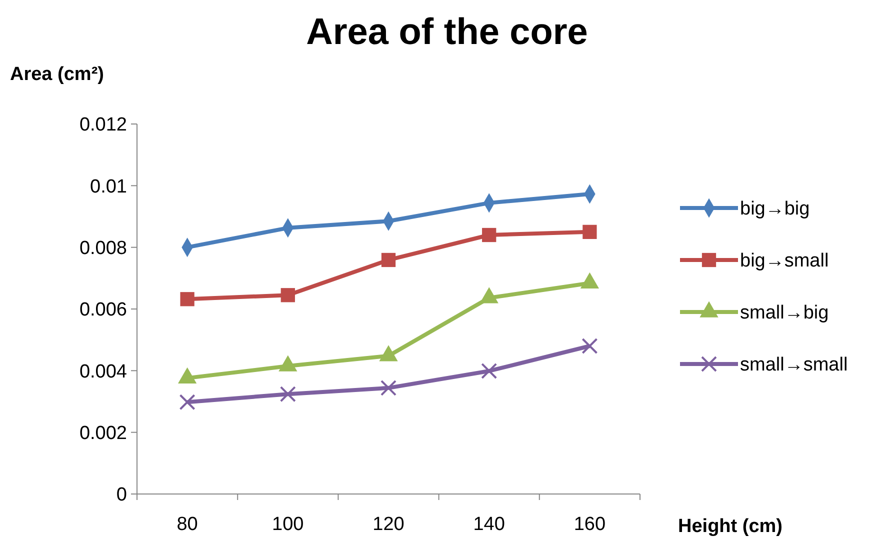  Describe the element at coordinates (121, 495) in the screenshot. I see `y-tick-label: 0` at that location.